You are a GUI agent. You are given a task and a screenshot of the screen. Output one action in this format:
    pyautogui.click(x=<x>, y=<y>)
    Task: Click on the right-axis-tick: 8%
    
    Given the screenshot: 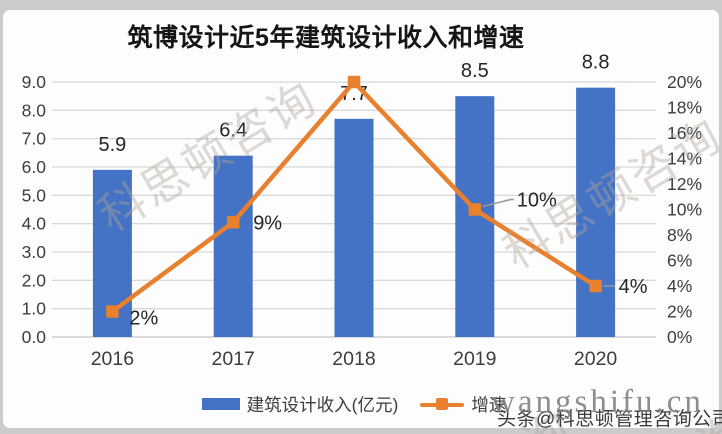 What is the action you would take?
    pyautogui.click(x=679, y=235)
    